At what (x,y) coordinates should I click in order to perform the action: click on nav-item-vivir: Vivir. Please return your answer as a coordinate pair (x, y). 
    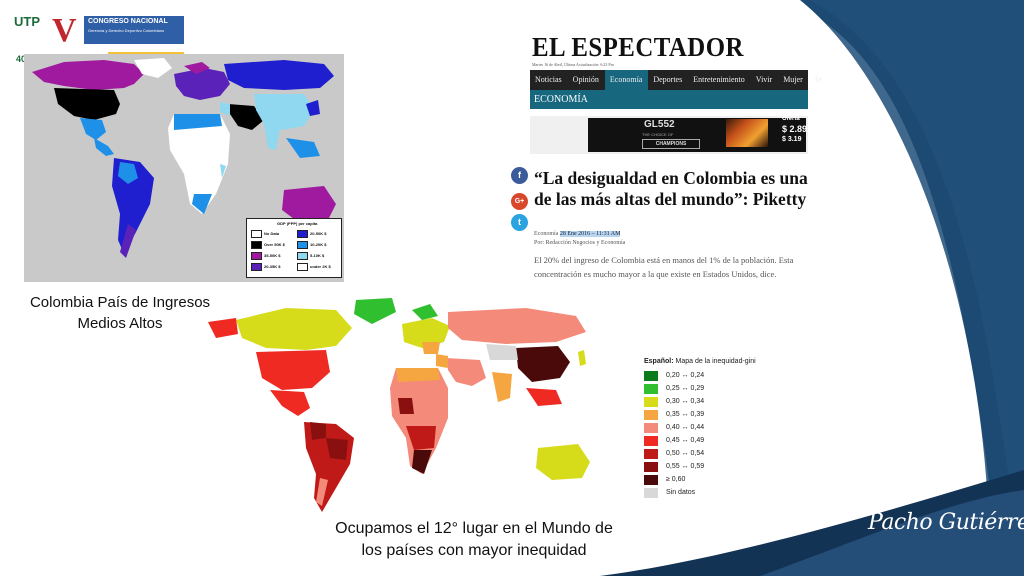
    Looking at the image, I should click on (764, 79).